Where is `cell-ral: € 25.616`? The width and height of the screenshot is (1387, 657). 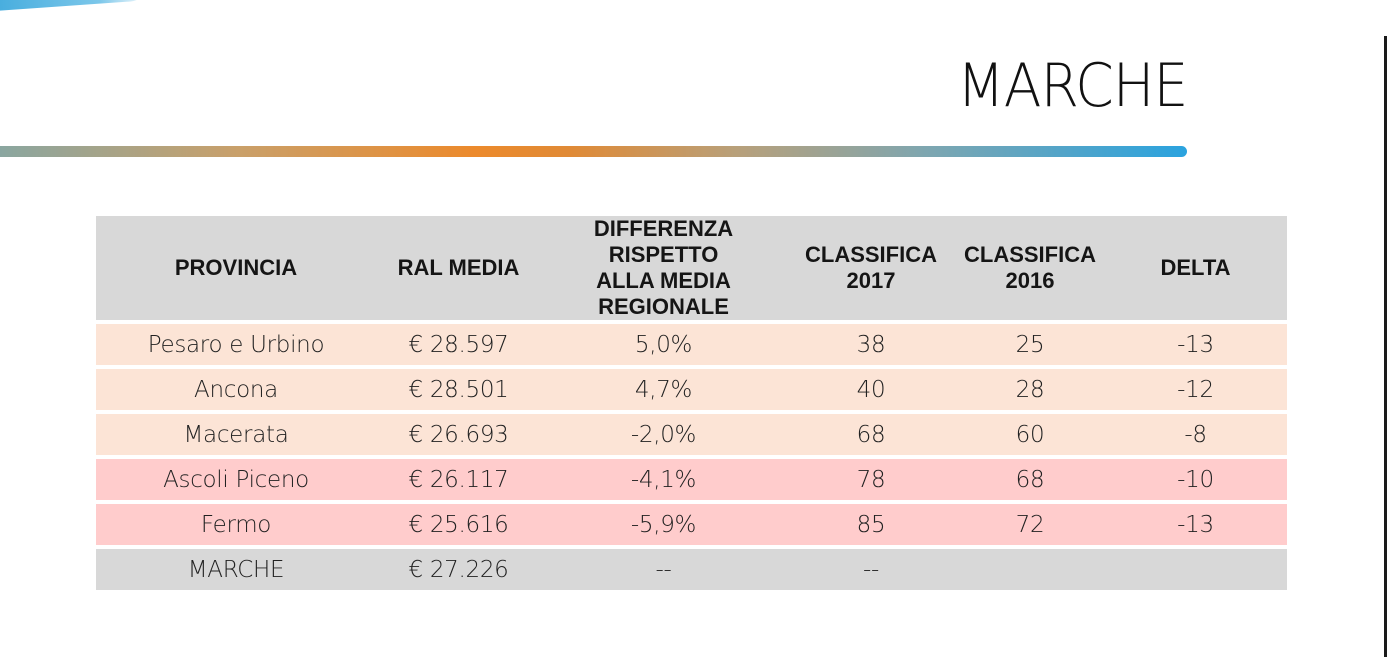
cell-ral: € 25.616 is located at coordinates (458, 524).